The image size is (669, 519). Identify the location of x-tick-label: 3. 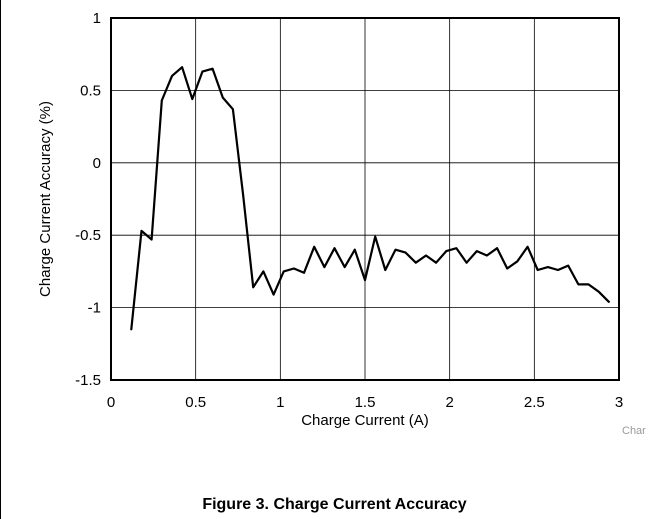
(619, 402).